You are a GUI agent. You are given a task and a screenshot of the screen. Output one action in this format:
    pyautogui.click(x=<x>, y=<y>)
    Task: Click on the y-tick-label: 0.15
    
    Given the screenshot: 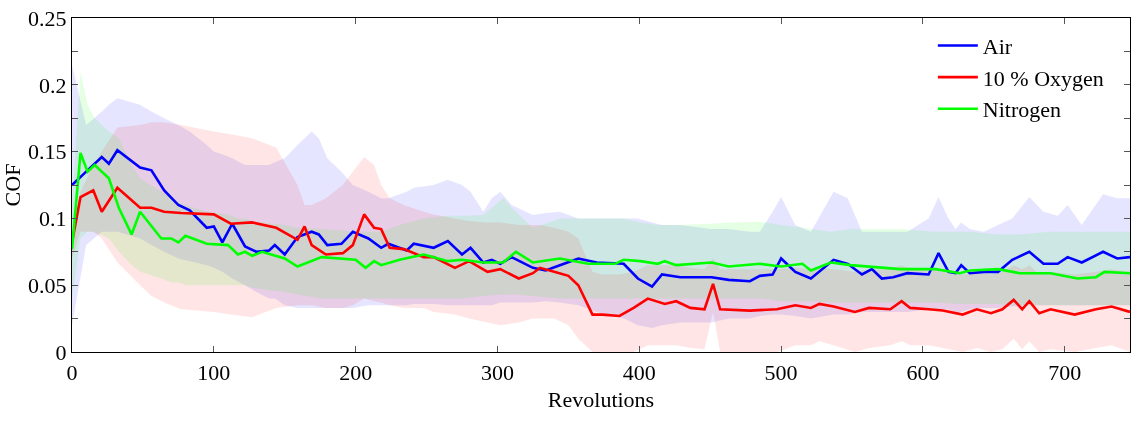 What is the action you would take?
    pyautogui.click(x=47, y=152)
    